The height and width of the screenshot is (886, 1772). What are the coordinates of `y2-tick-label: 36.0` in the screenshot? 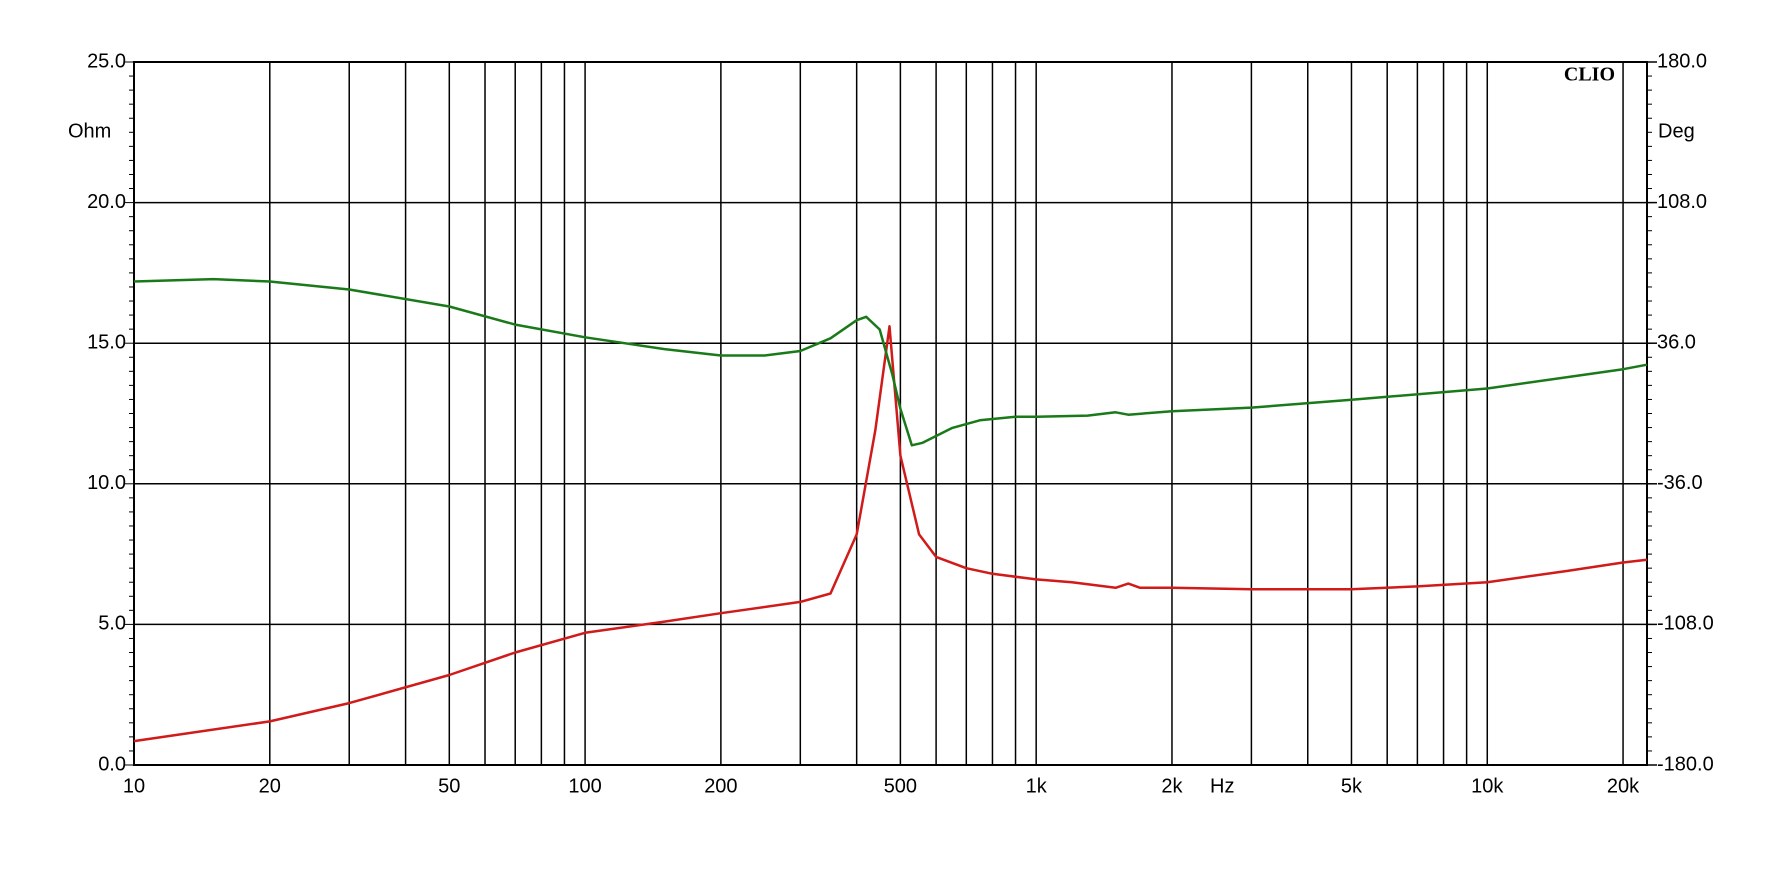 It's located at (1676, 342).